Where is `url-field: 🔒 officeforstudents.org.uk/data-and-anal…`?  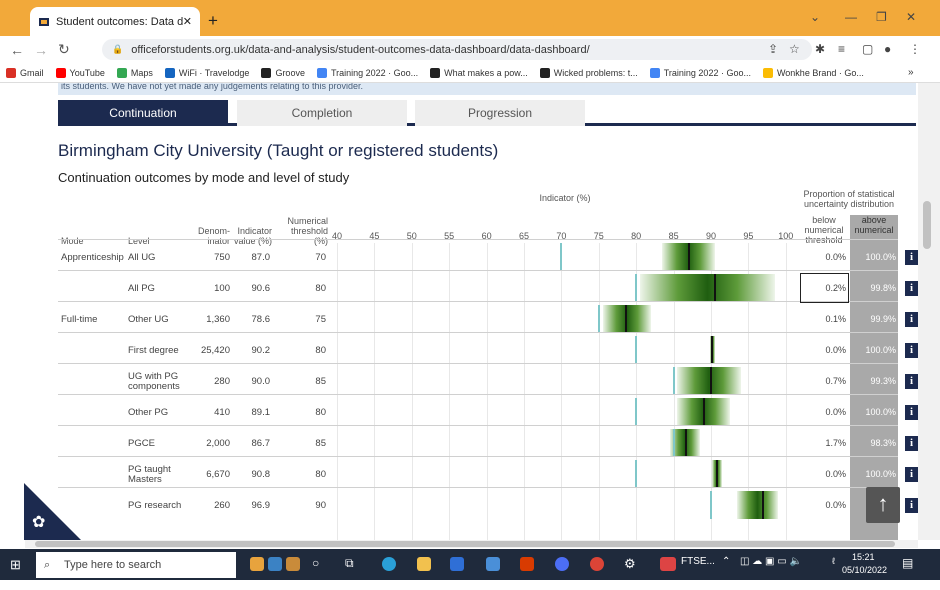 url-field: 🔒 officeforstudents.org.uk/data-and-anal… is located at coordinates (457, 49).